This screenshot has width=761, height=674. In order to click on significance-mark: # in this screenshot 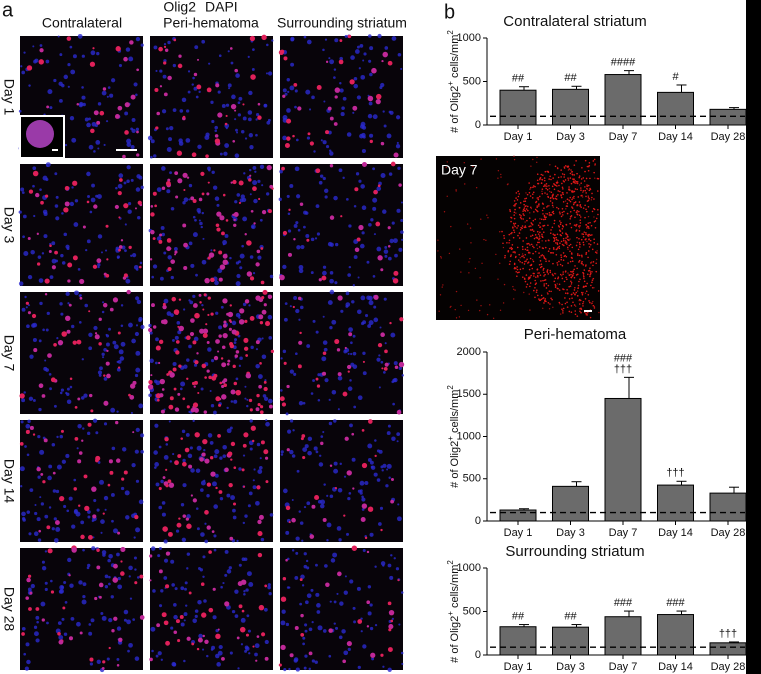, I will do `click(675, 77)`.